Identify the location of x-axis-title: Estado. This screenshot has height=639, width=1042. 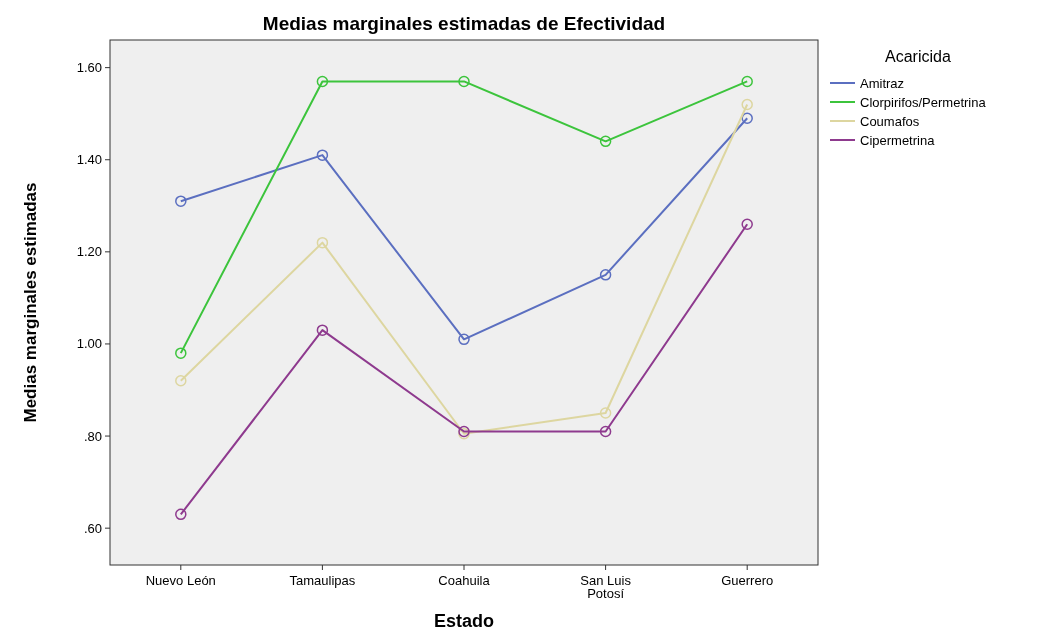
(464, 621).